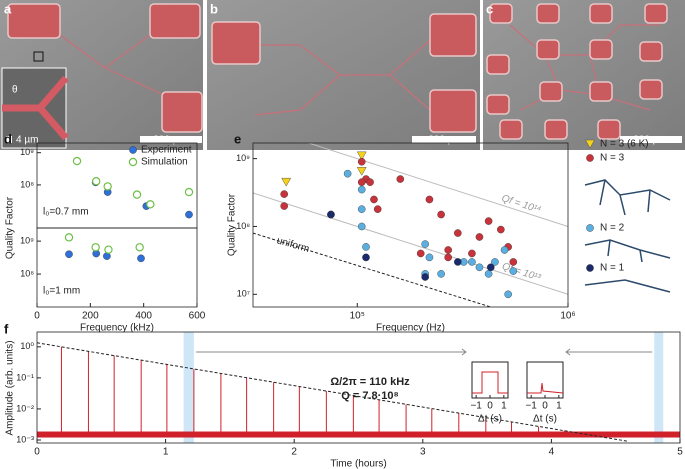  I want to click on x-tick-label: 5, so click(680, 452).